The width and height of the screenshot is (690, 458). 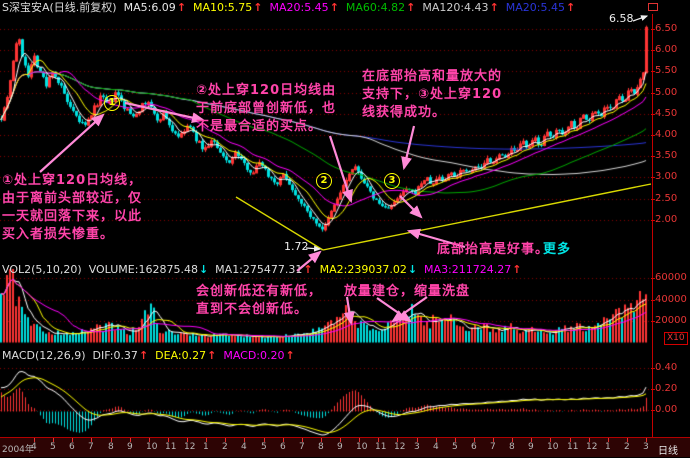 I want to click on axis-tick-label: 4.00, so click(x=666, y=134).